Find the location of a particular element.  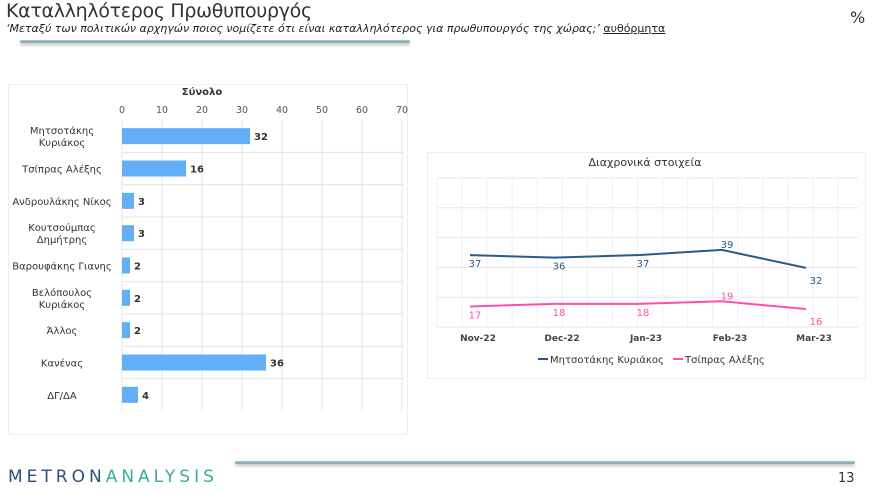

category-label: Κανένας is located at coordinates (62, 364).